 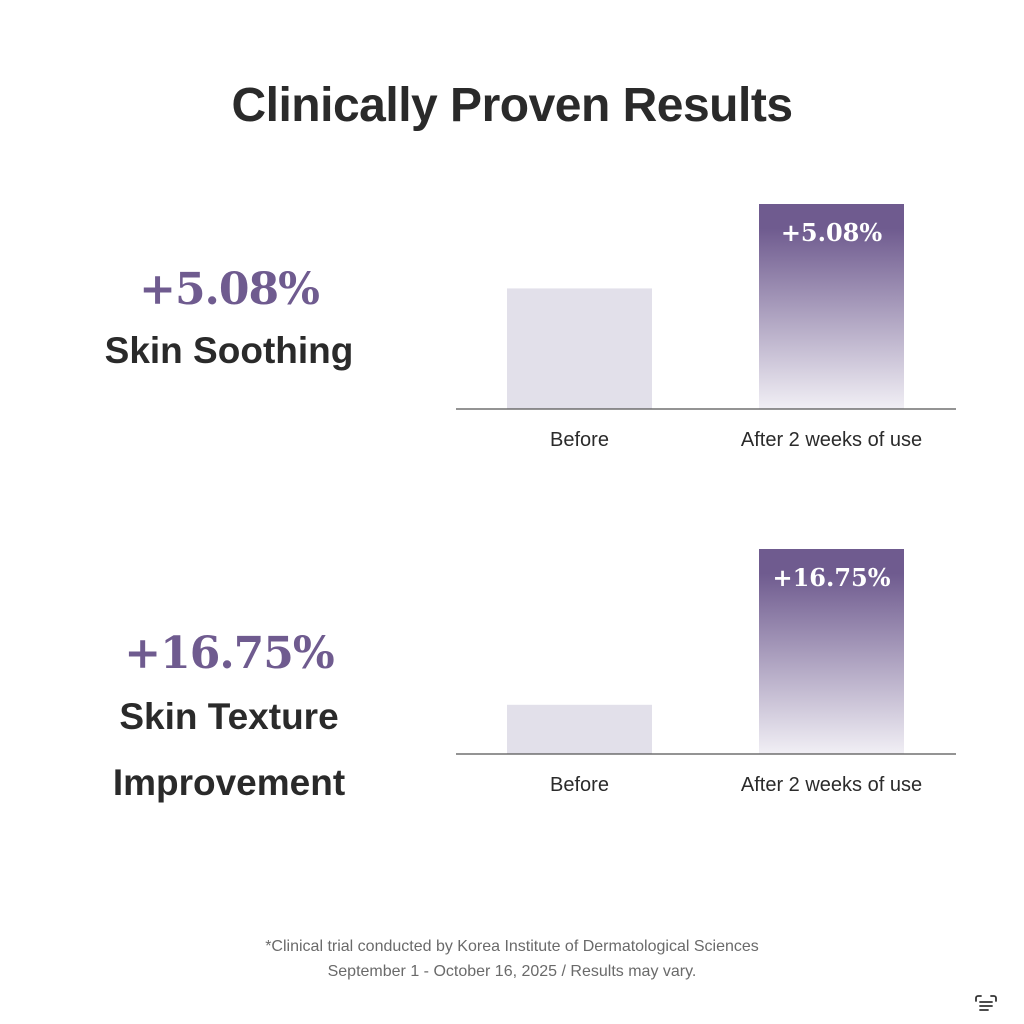 I want to click on chart-svg: Before +5.08% After 2 weeks of use, so click(x=706, y=327).